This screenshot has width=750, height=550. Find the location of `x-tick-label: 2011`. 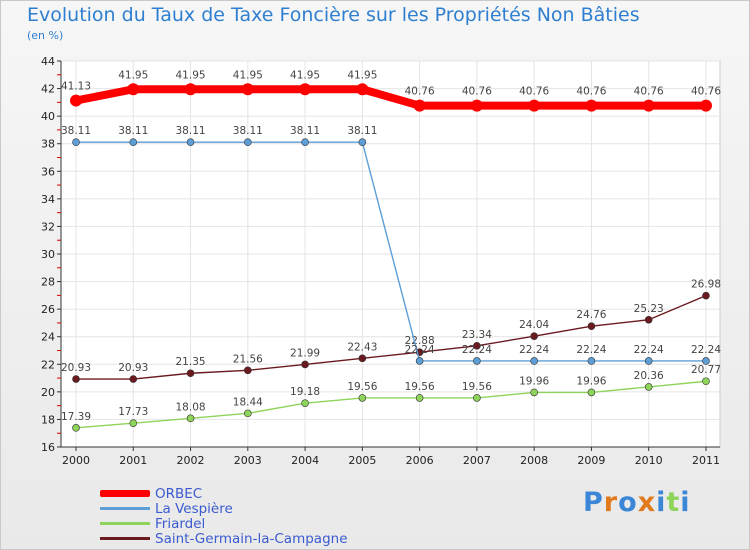

x-tick-label: 2011 is located at coordinates (706, 460).